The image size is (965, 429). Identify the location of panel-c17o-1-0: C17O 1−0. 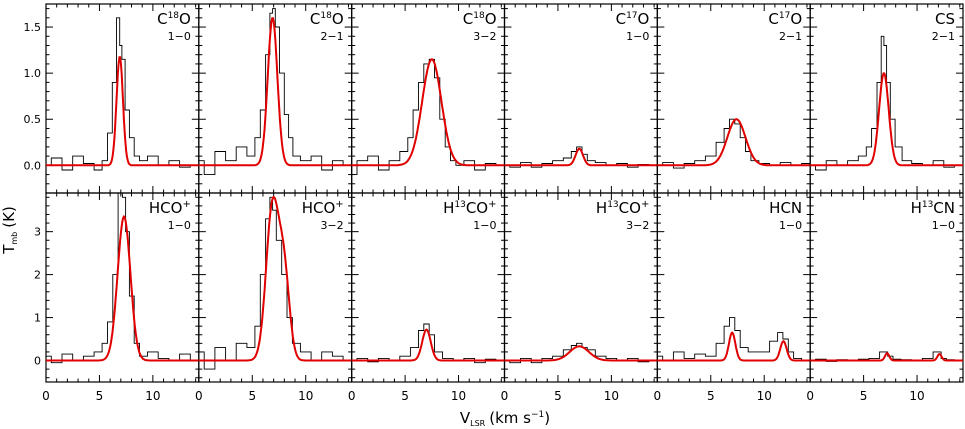
(580, 98).